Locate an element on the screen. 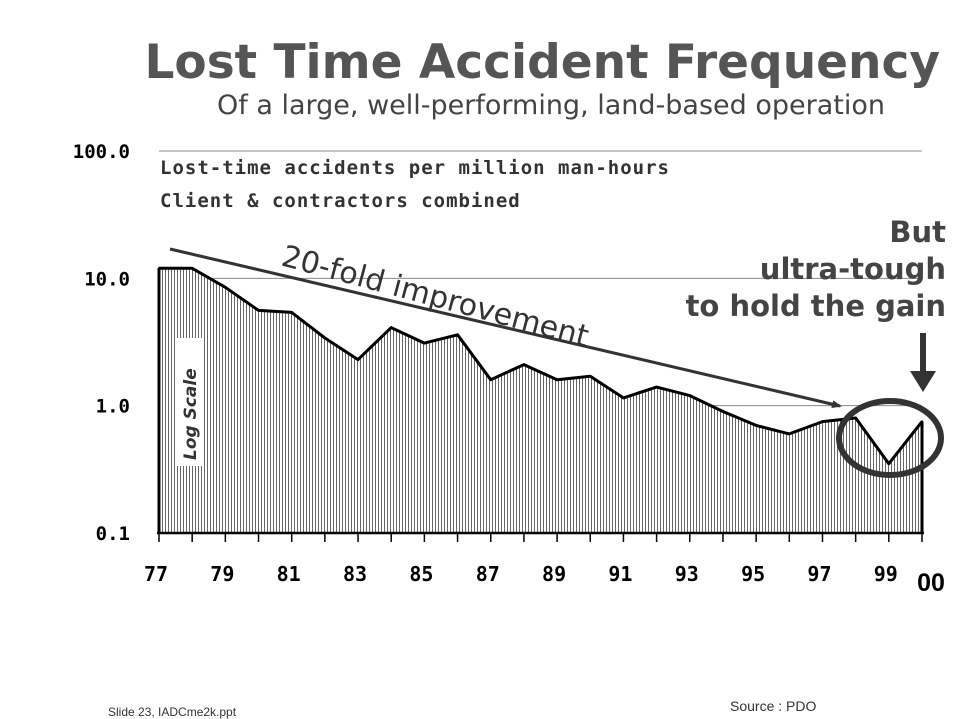  x-tick-label: 85 is located at coordinates (421, 574).